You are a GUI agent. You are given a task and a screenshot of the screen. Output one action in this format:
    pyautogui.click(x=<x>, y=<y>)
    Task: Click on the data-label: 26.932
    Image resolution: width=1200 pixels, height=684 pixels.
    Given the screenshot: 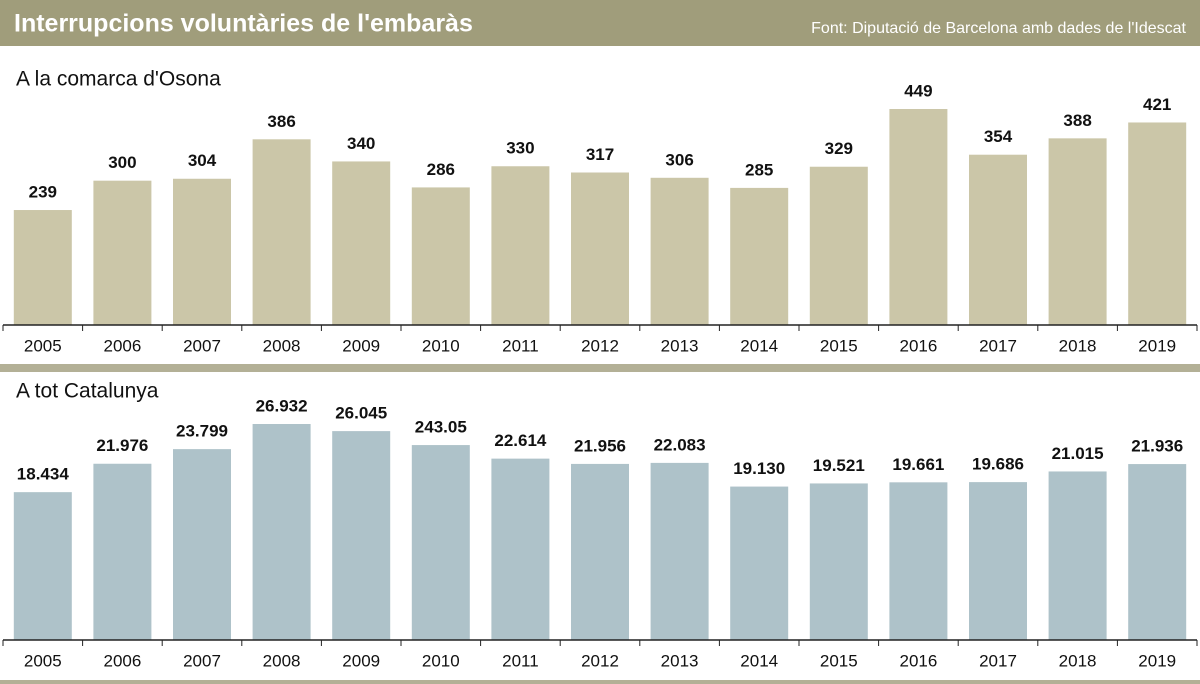 What is the action you would take?
    pyautogui.click(x=282, y=405)
    